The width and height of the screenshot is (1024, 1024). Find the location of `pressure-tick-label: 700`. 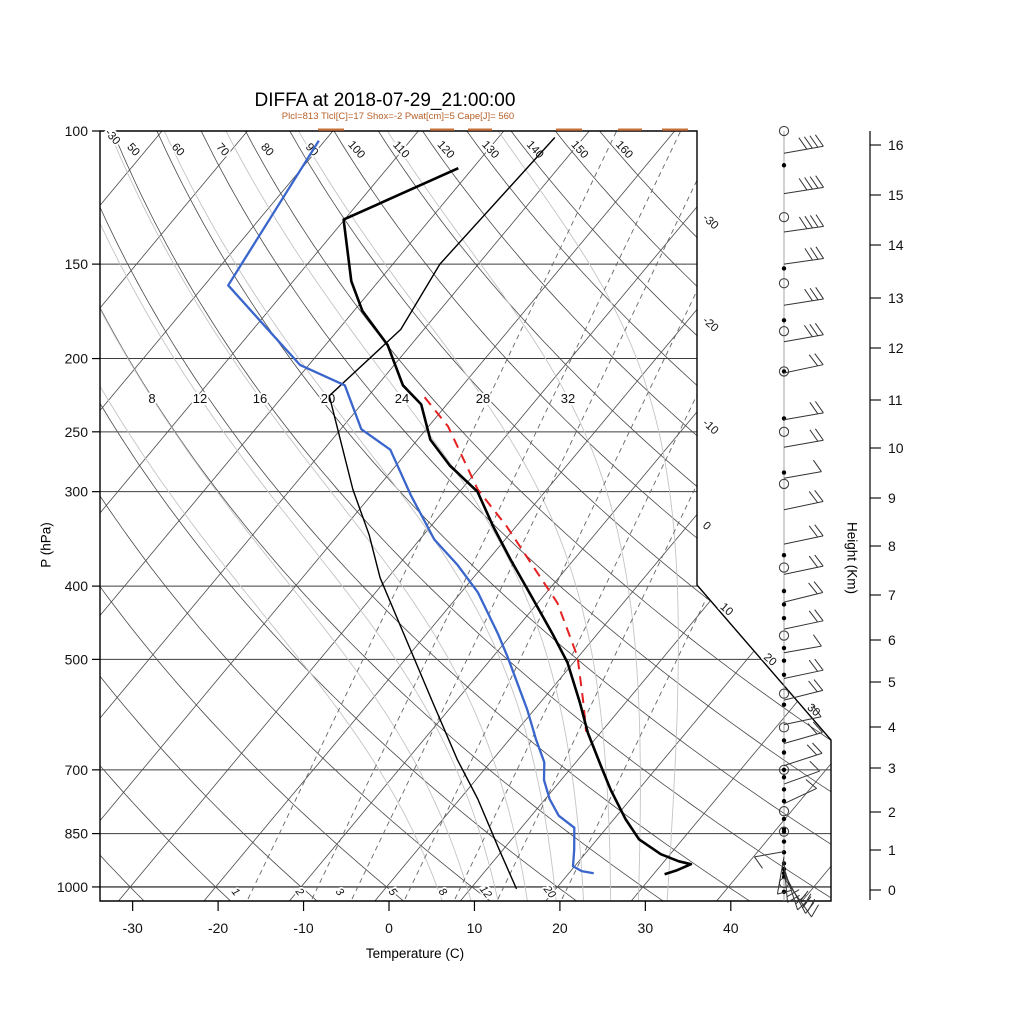

pressure-tick-label: 700 is located at coordinates (77, 770).